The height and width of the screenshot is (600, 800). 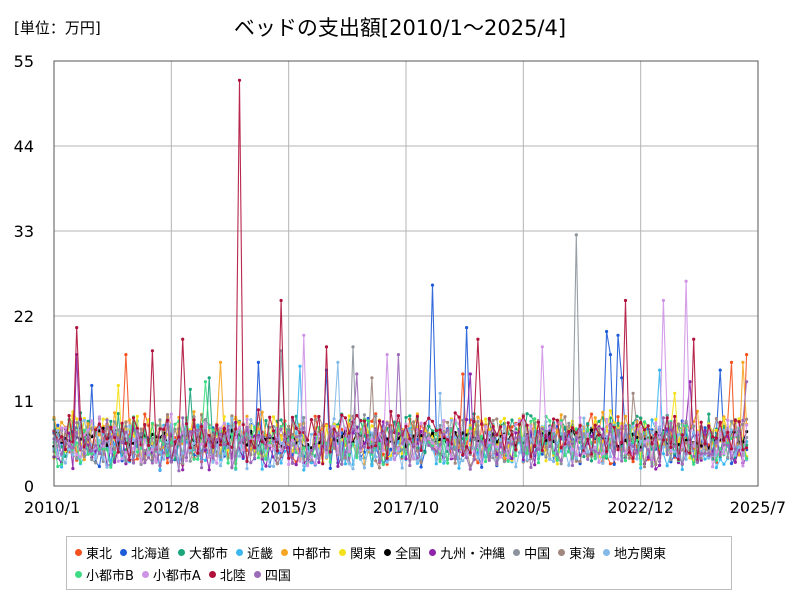 What do you see at coordinates (99, 554) in the screenshot?
I see `legend-label: 東北` at bounding box center [99, 554].